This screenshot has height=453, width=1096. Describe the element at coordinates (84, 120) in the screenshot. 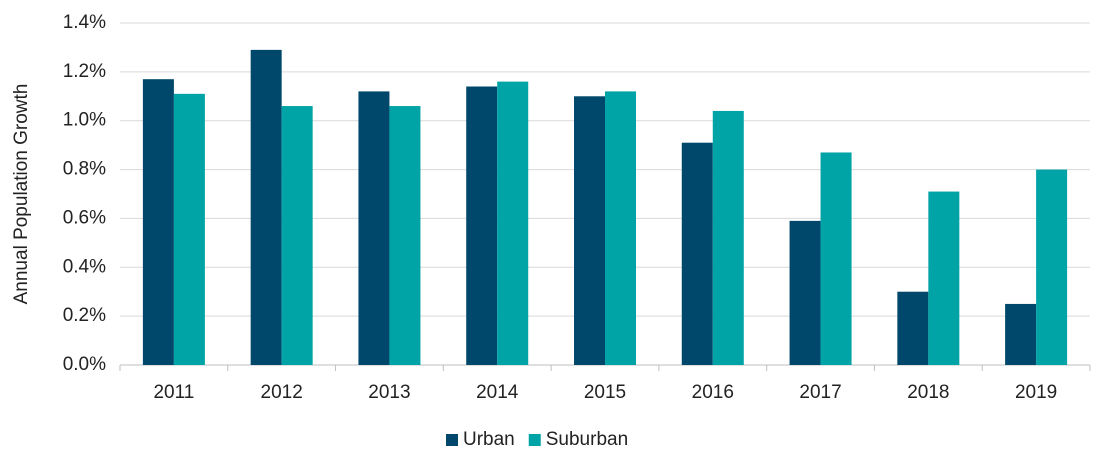

I see `y-tick-label: 1.0%` at that location.